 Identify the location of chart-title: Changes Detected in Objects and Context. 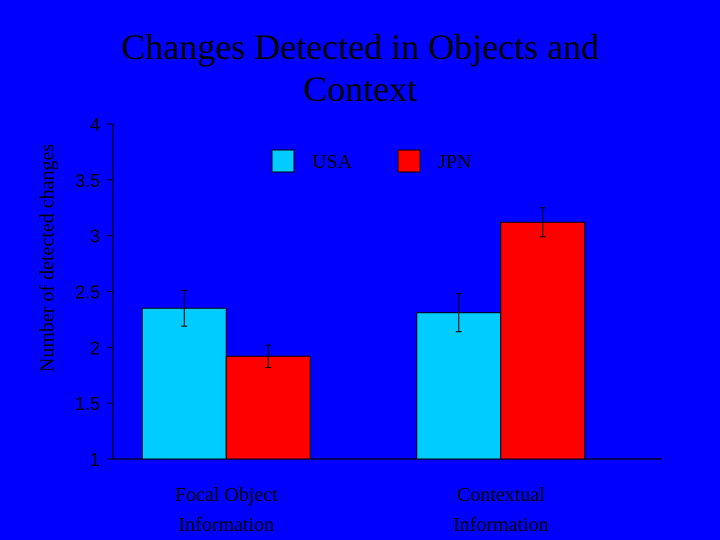
(360, 68).